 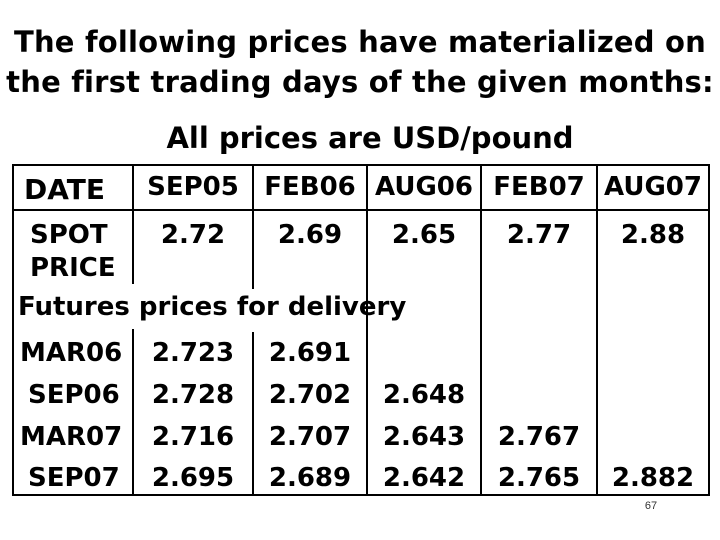 I want to click on futures-value: 2.707, so click(x=310, y=437).